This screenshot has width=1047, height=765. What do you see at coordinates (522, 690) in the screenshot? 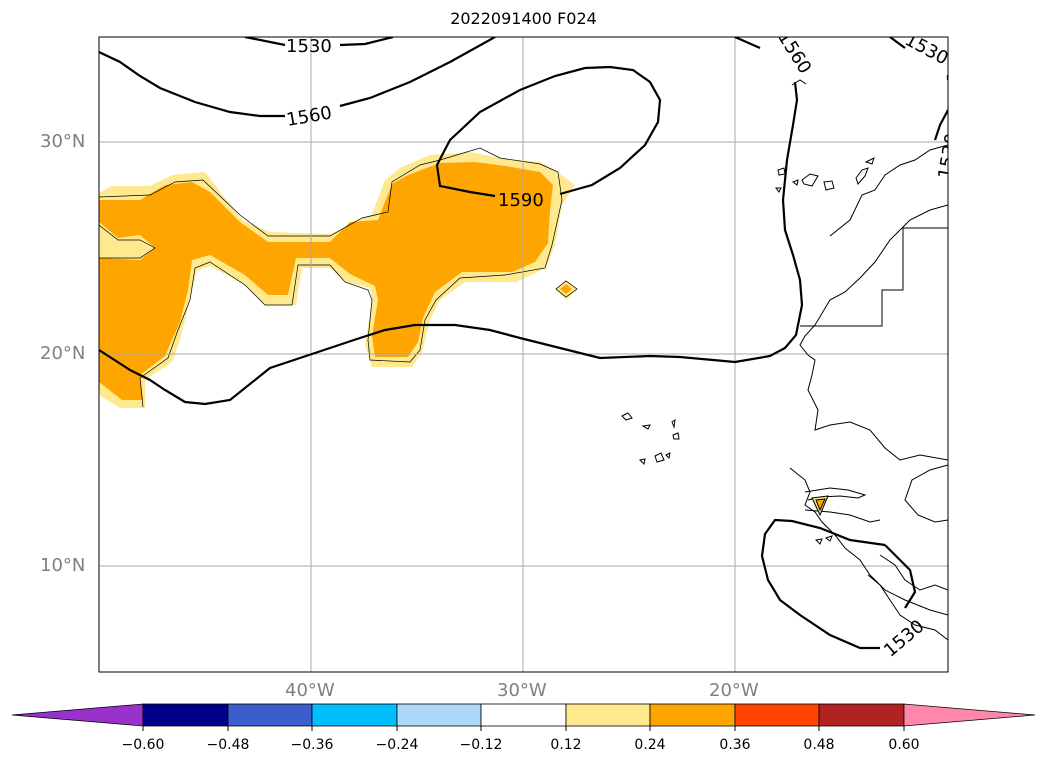
I see `lon-label-30w: 30°W` at bounding box center [522, 690].